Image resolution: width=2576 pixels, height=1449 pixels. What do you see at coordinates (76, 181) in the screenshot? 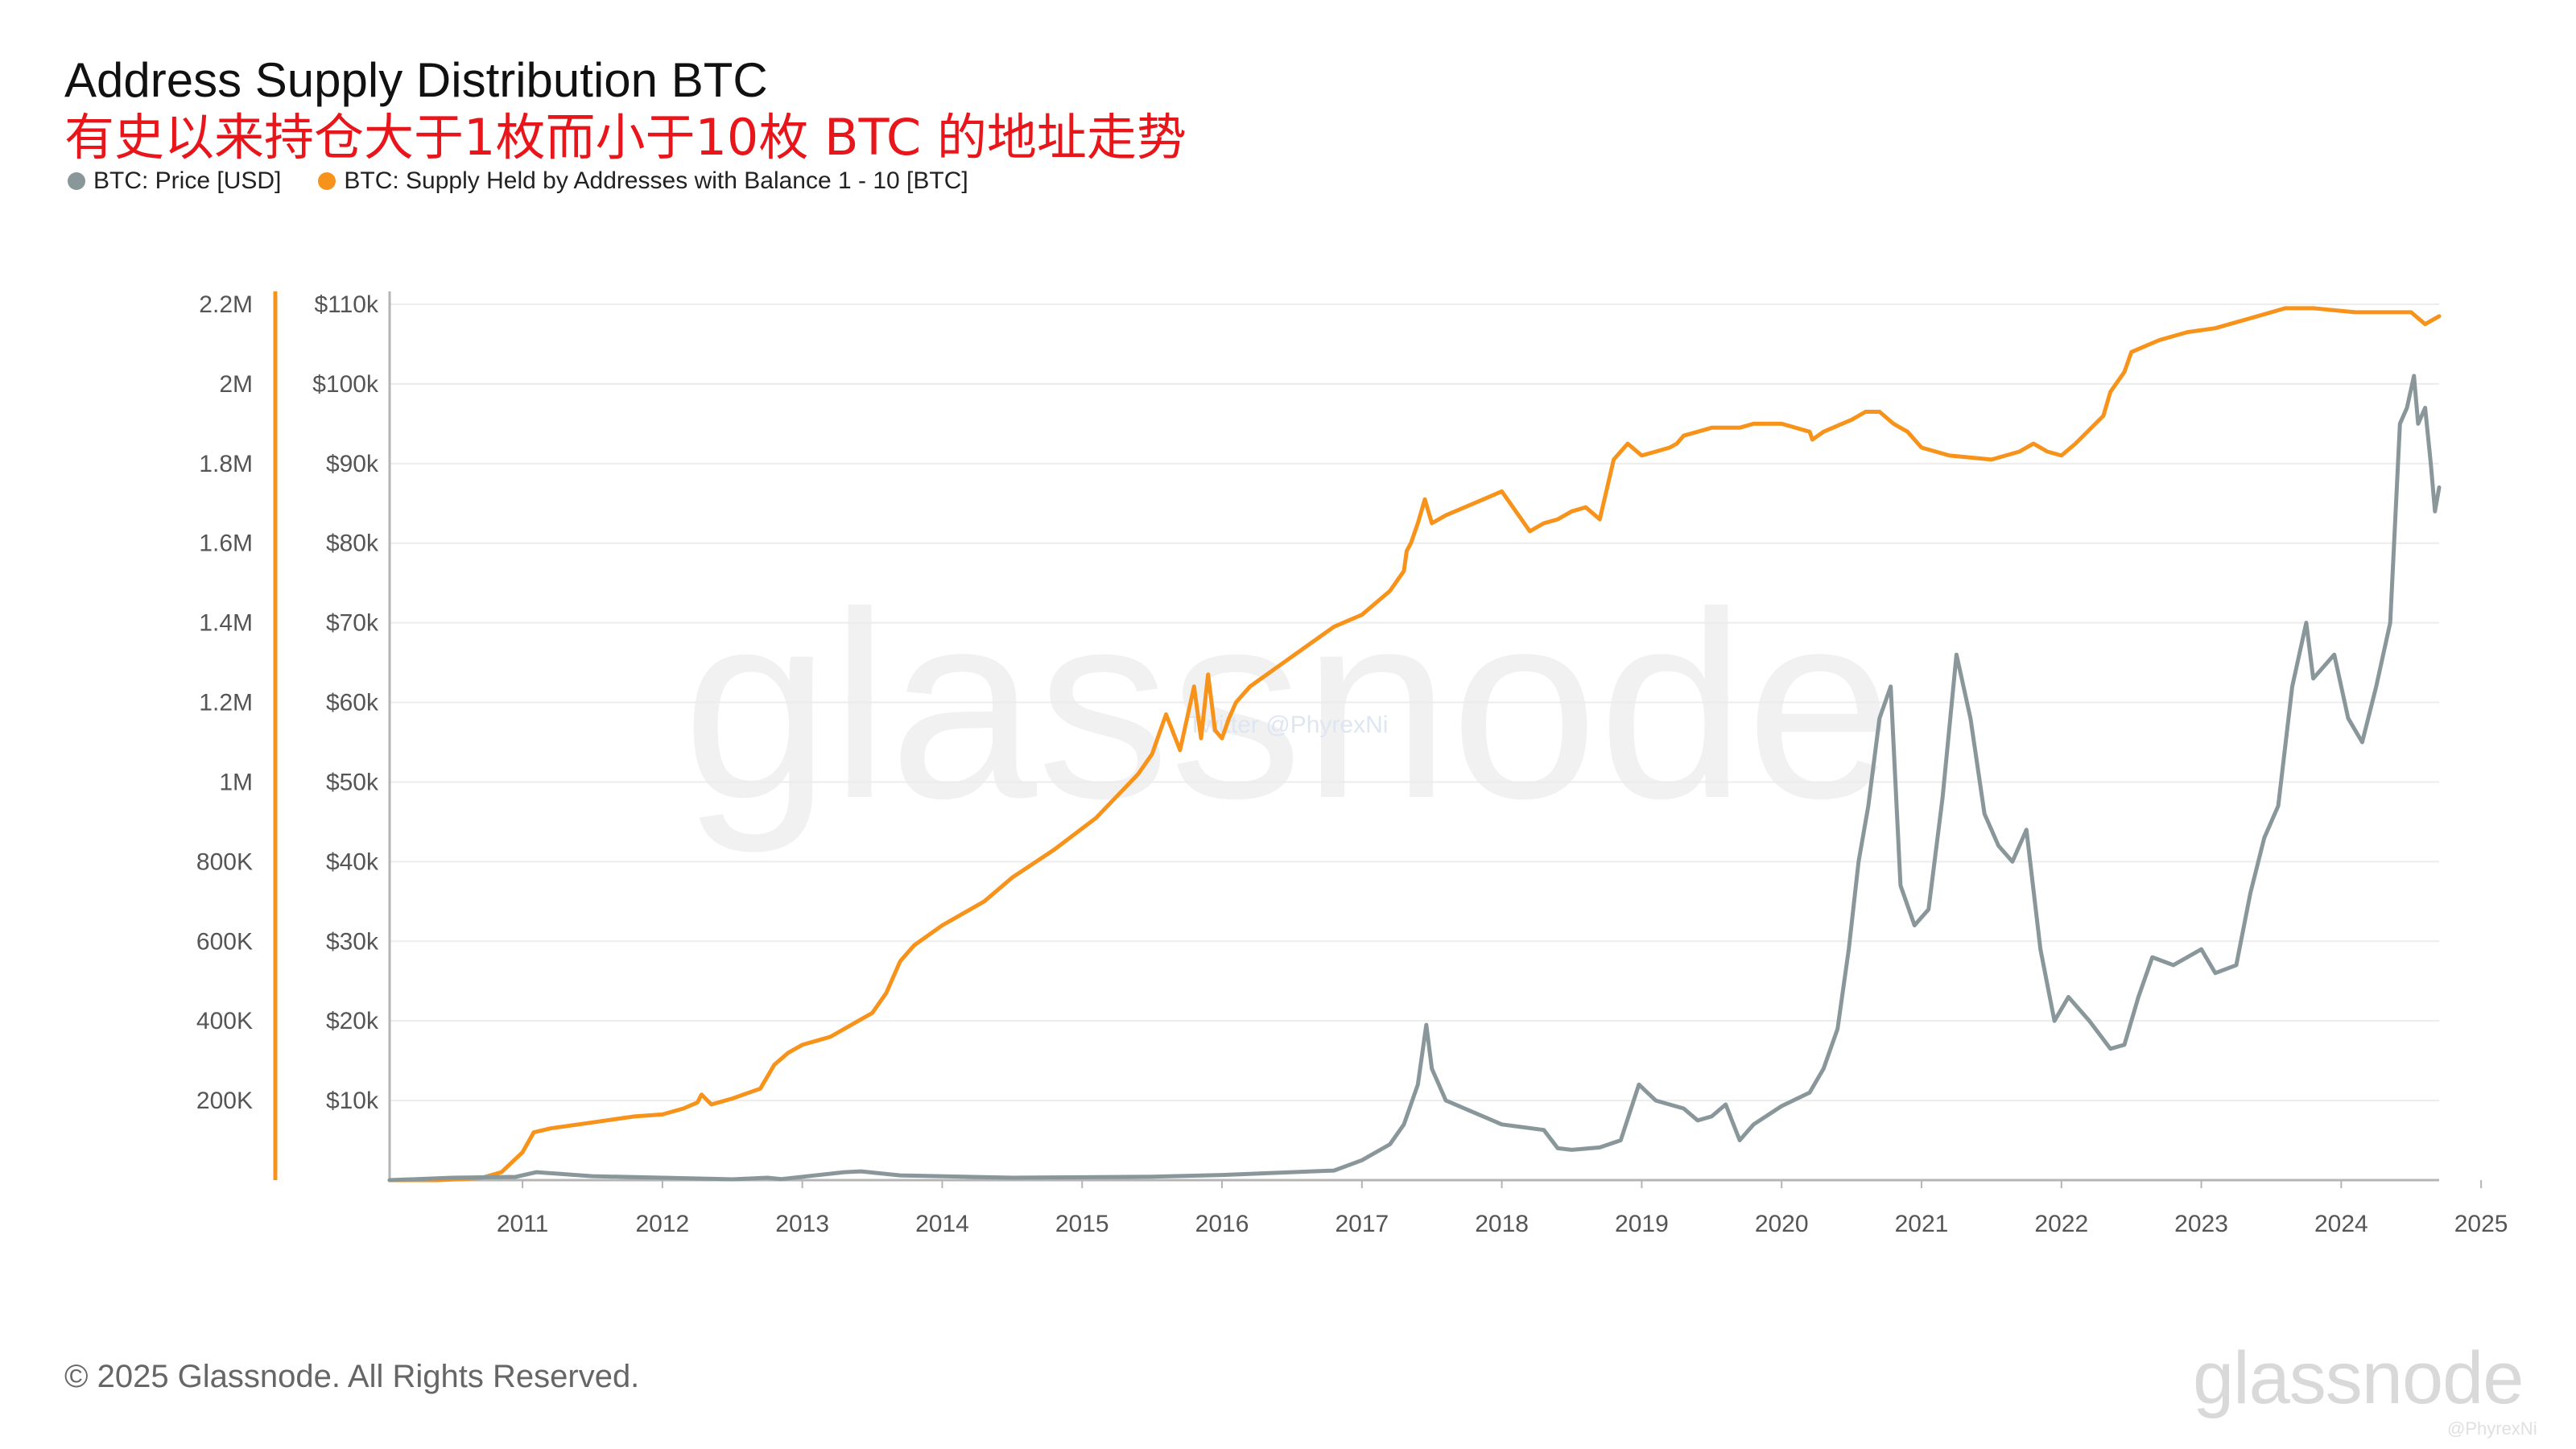
I see `price-legend-dot-icon` at bounding box center [76, 181].